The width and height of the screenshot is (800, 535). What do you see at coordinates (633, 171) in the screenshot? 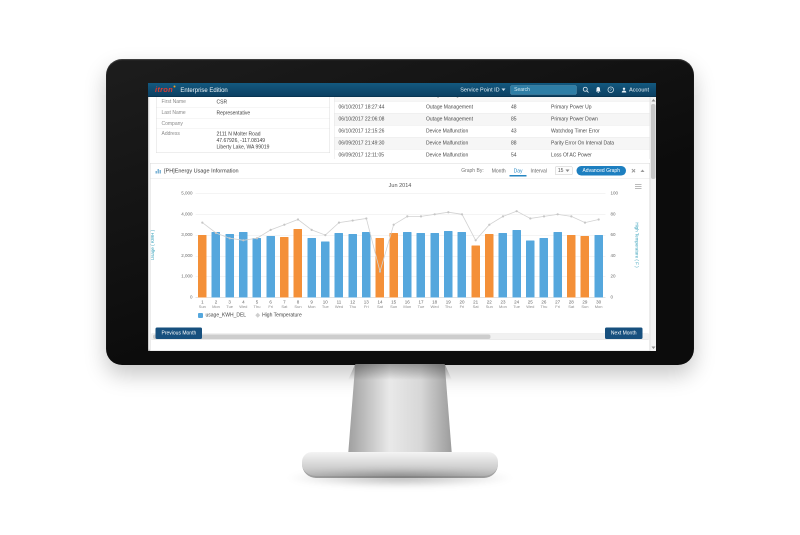
I see `close-panel-icon` at bounding box center [633, 171].